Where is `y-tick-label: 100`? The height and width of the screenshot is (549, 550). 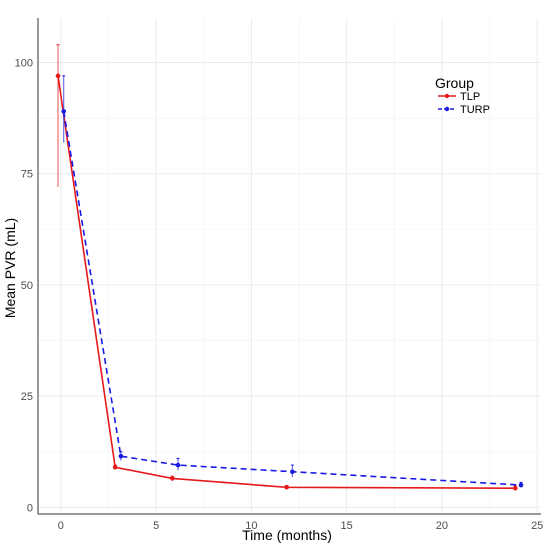
y-tick-label: 100 is located at coordinates (24, 63).